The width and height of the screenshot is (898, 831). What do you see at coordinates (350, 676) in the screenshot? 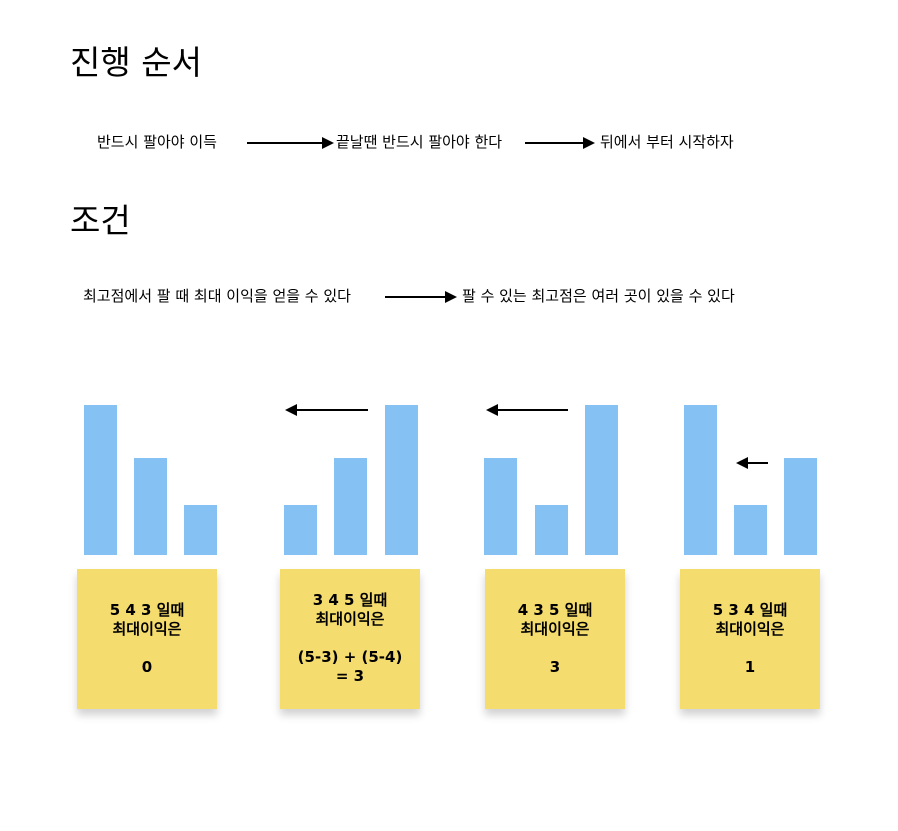
I see `example-2-result-total: = 3` at bounding box center [350, 676].